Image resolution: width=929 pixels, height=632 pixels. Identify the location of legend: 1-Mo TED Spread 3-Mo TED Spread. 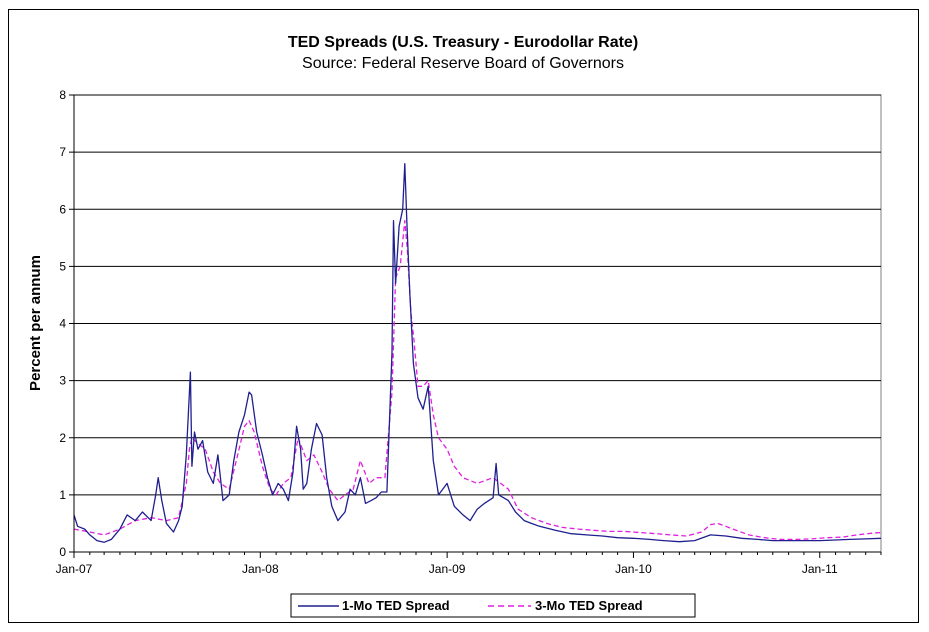
(493, 605).